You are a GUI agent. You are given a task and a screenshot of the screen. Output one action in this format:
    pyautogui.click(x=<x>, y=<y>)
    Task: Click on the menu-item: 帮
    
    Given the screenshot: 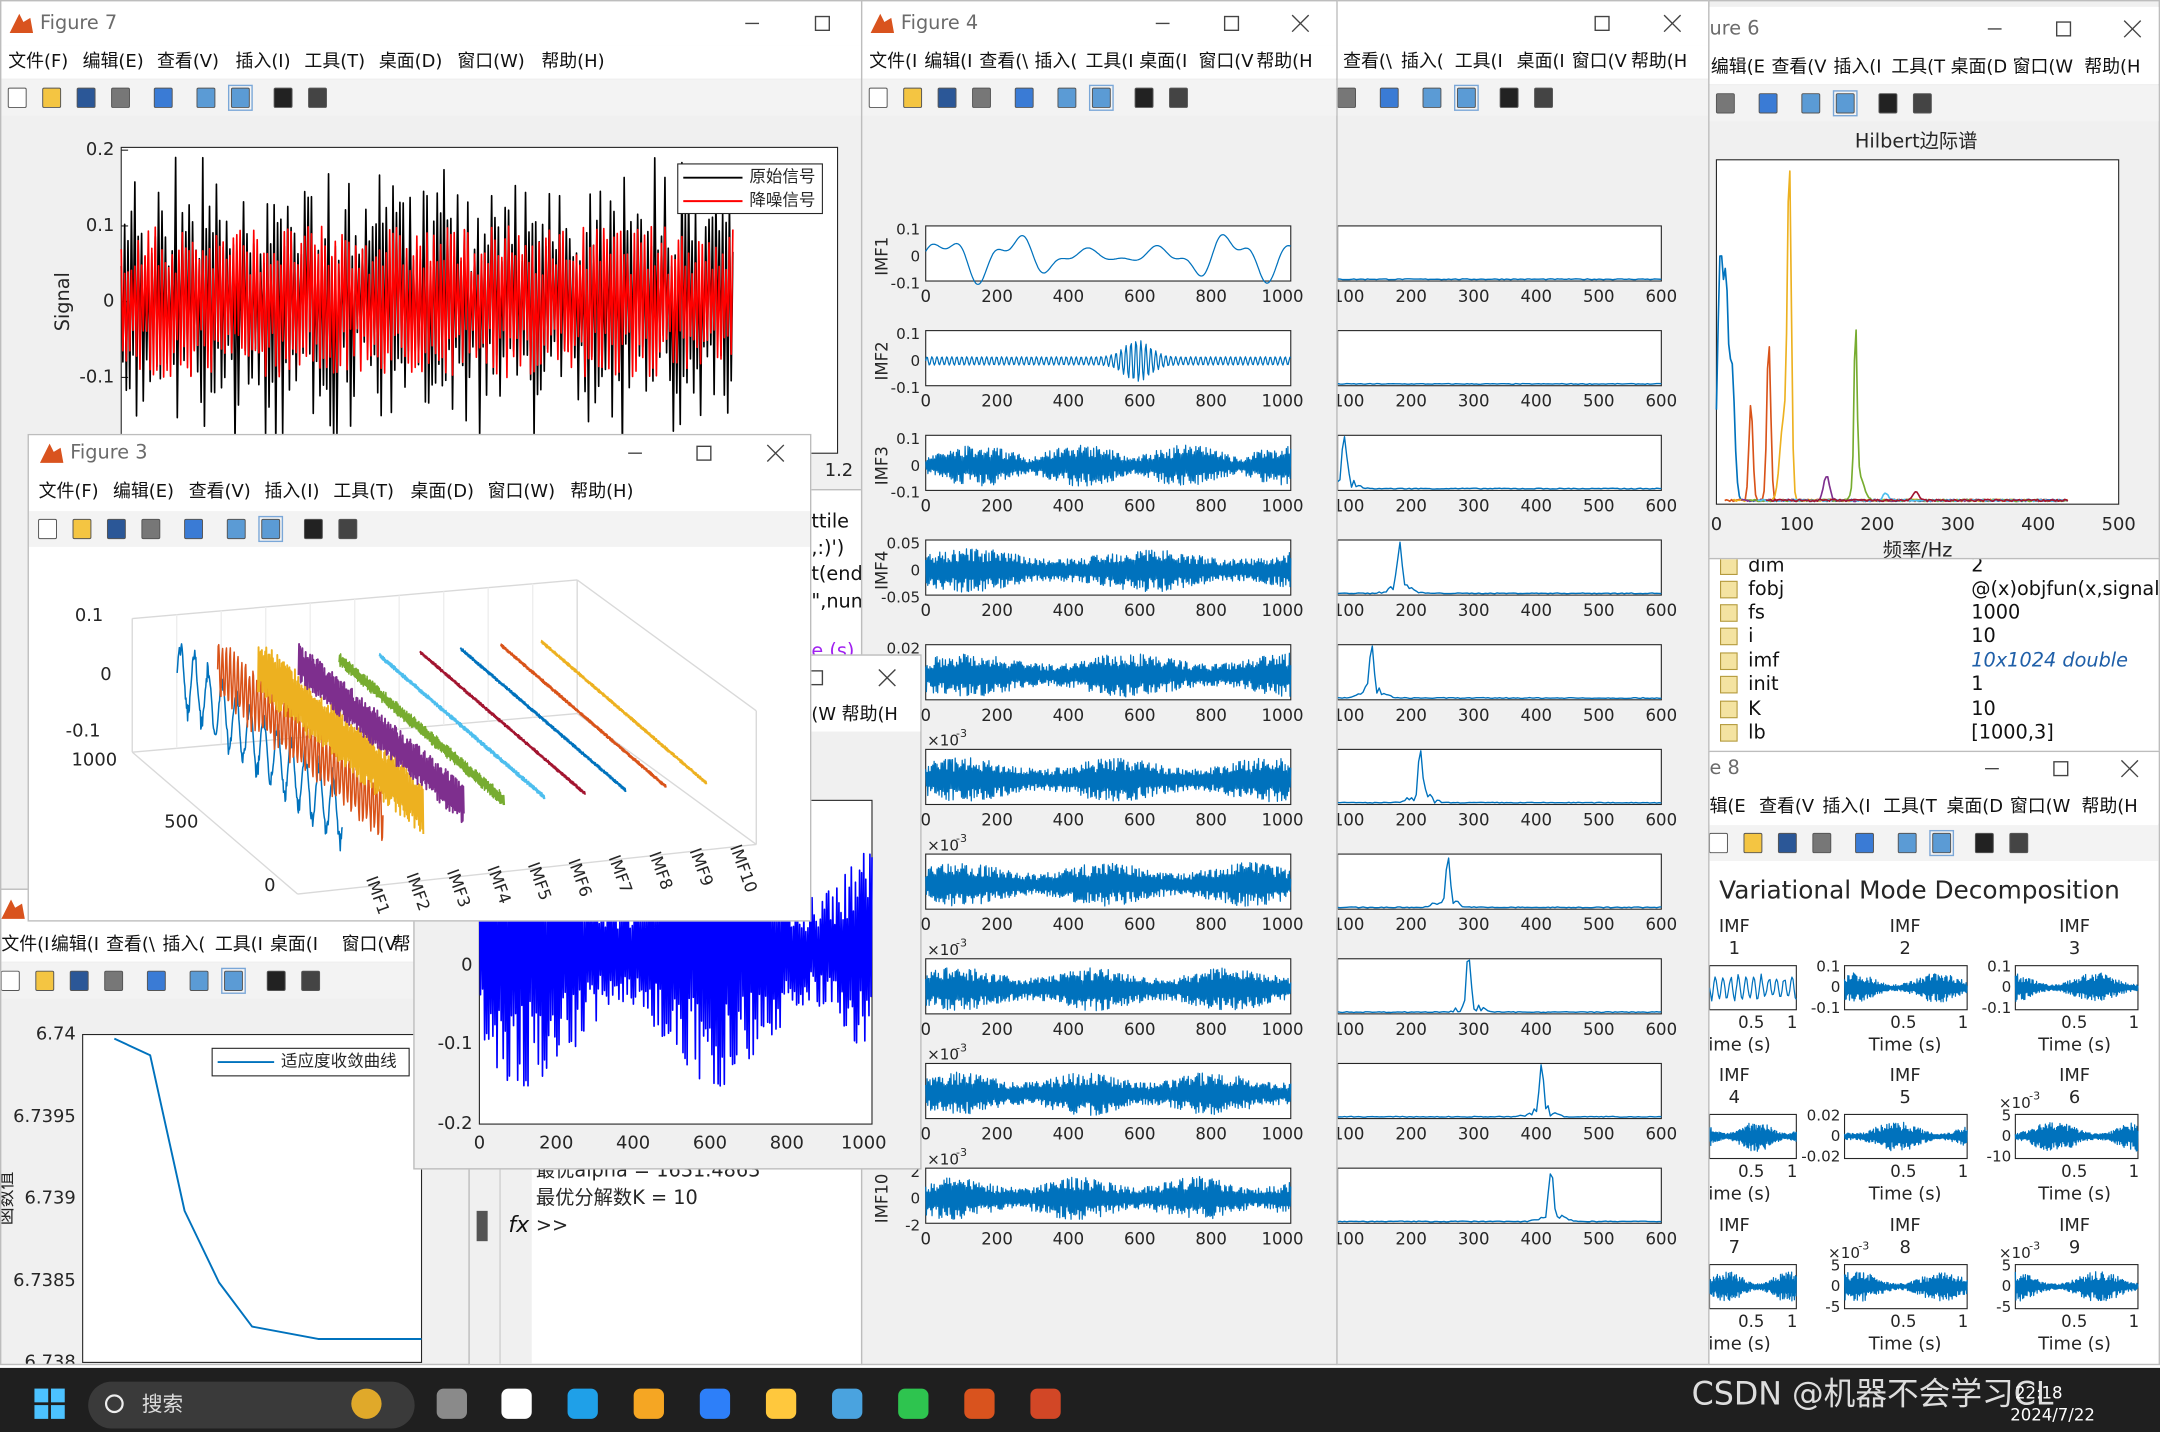 What is the action you would take?
    pyautogui.click(x=402, y=944)
    